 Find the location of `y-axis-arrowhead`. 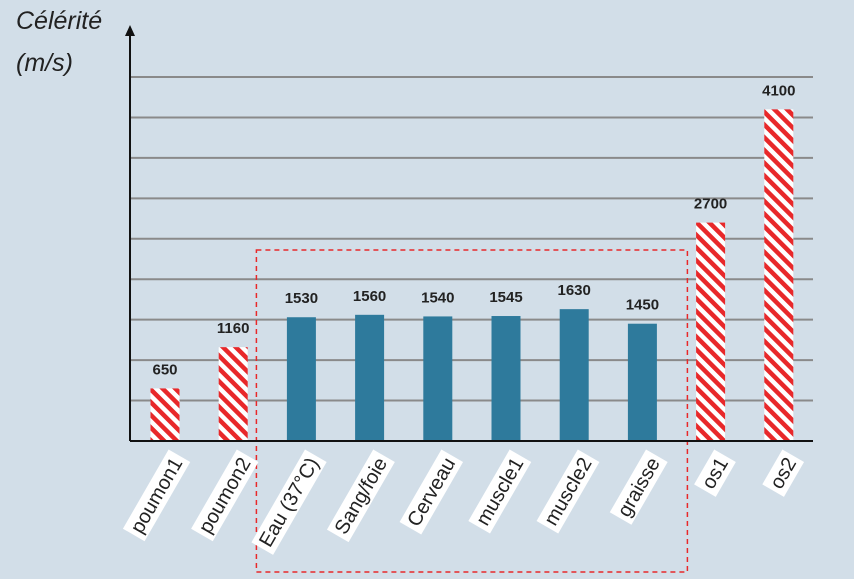

y-axis-arrowhead is located at coordinates (130, 30).